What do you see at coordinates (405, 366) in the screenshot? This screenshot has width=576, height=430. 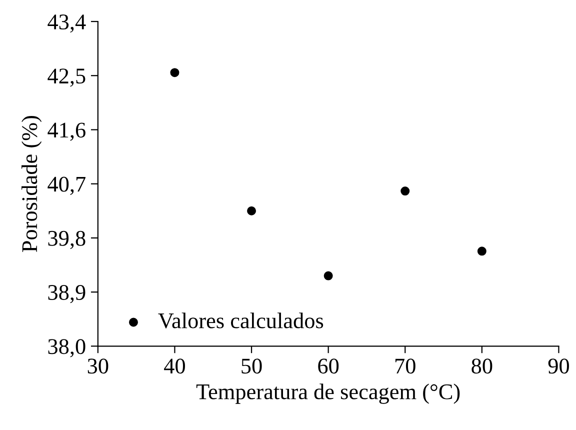 I see `x-tick-label: 70` at bounding box center [405, 366].